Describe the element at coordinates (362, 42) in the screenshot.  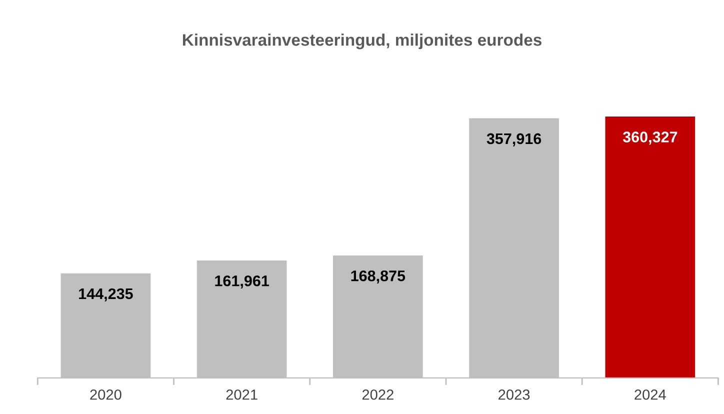
I see `chart-title: Kinnisvarainvesteeringud, miljonites eurodes` at that location.